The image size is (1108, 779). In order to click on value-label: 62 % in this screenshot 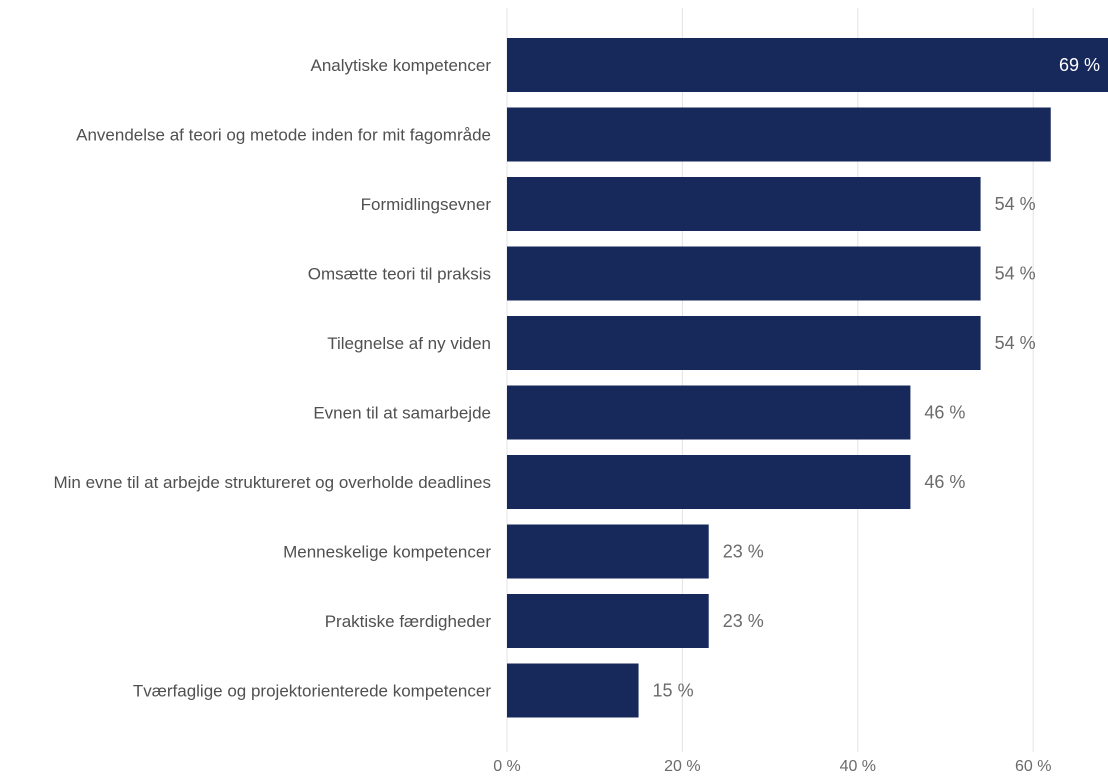, I will do `click(1079, 135)`.